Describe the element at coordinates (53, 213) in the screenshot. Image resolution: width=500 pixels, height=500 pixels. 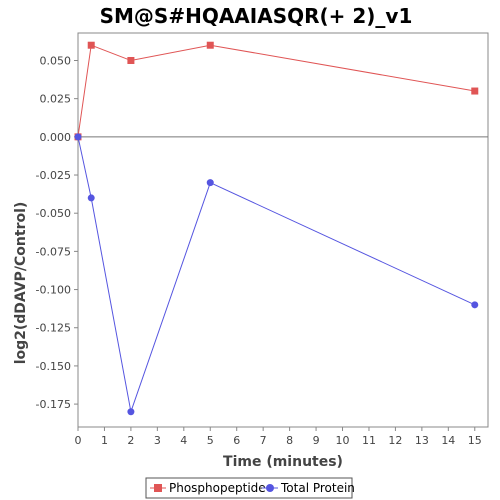
I see `y-tick-label: -0.050` at that location.